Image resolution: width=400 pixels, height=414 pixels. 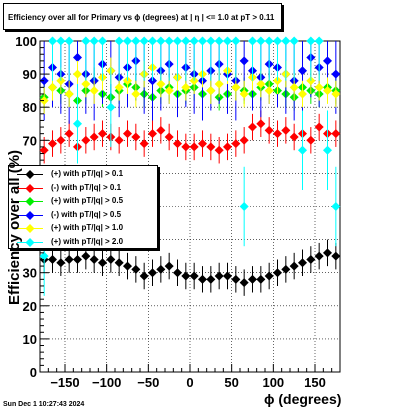 I want to click on legend-entry: (-) with pT/|q| > 0.1, so click(x=83, y=188).